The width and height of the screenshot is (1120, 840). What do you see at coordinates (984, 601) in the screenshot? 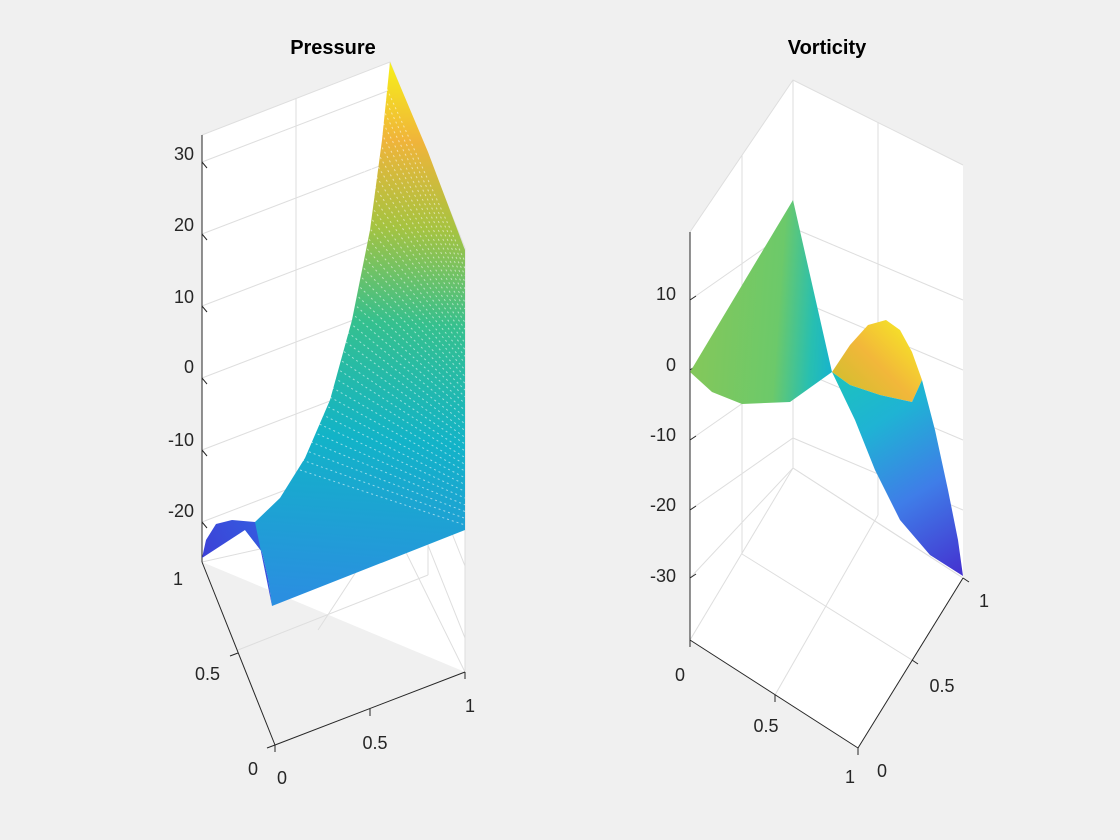
I see `vorticity-y-tick: 1` at bounding box center [984, 601].